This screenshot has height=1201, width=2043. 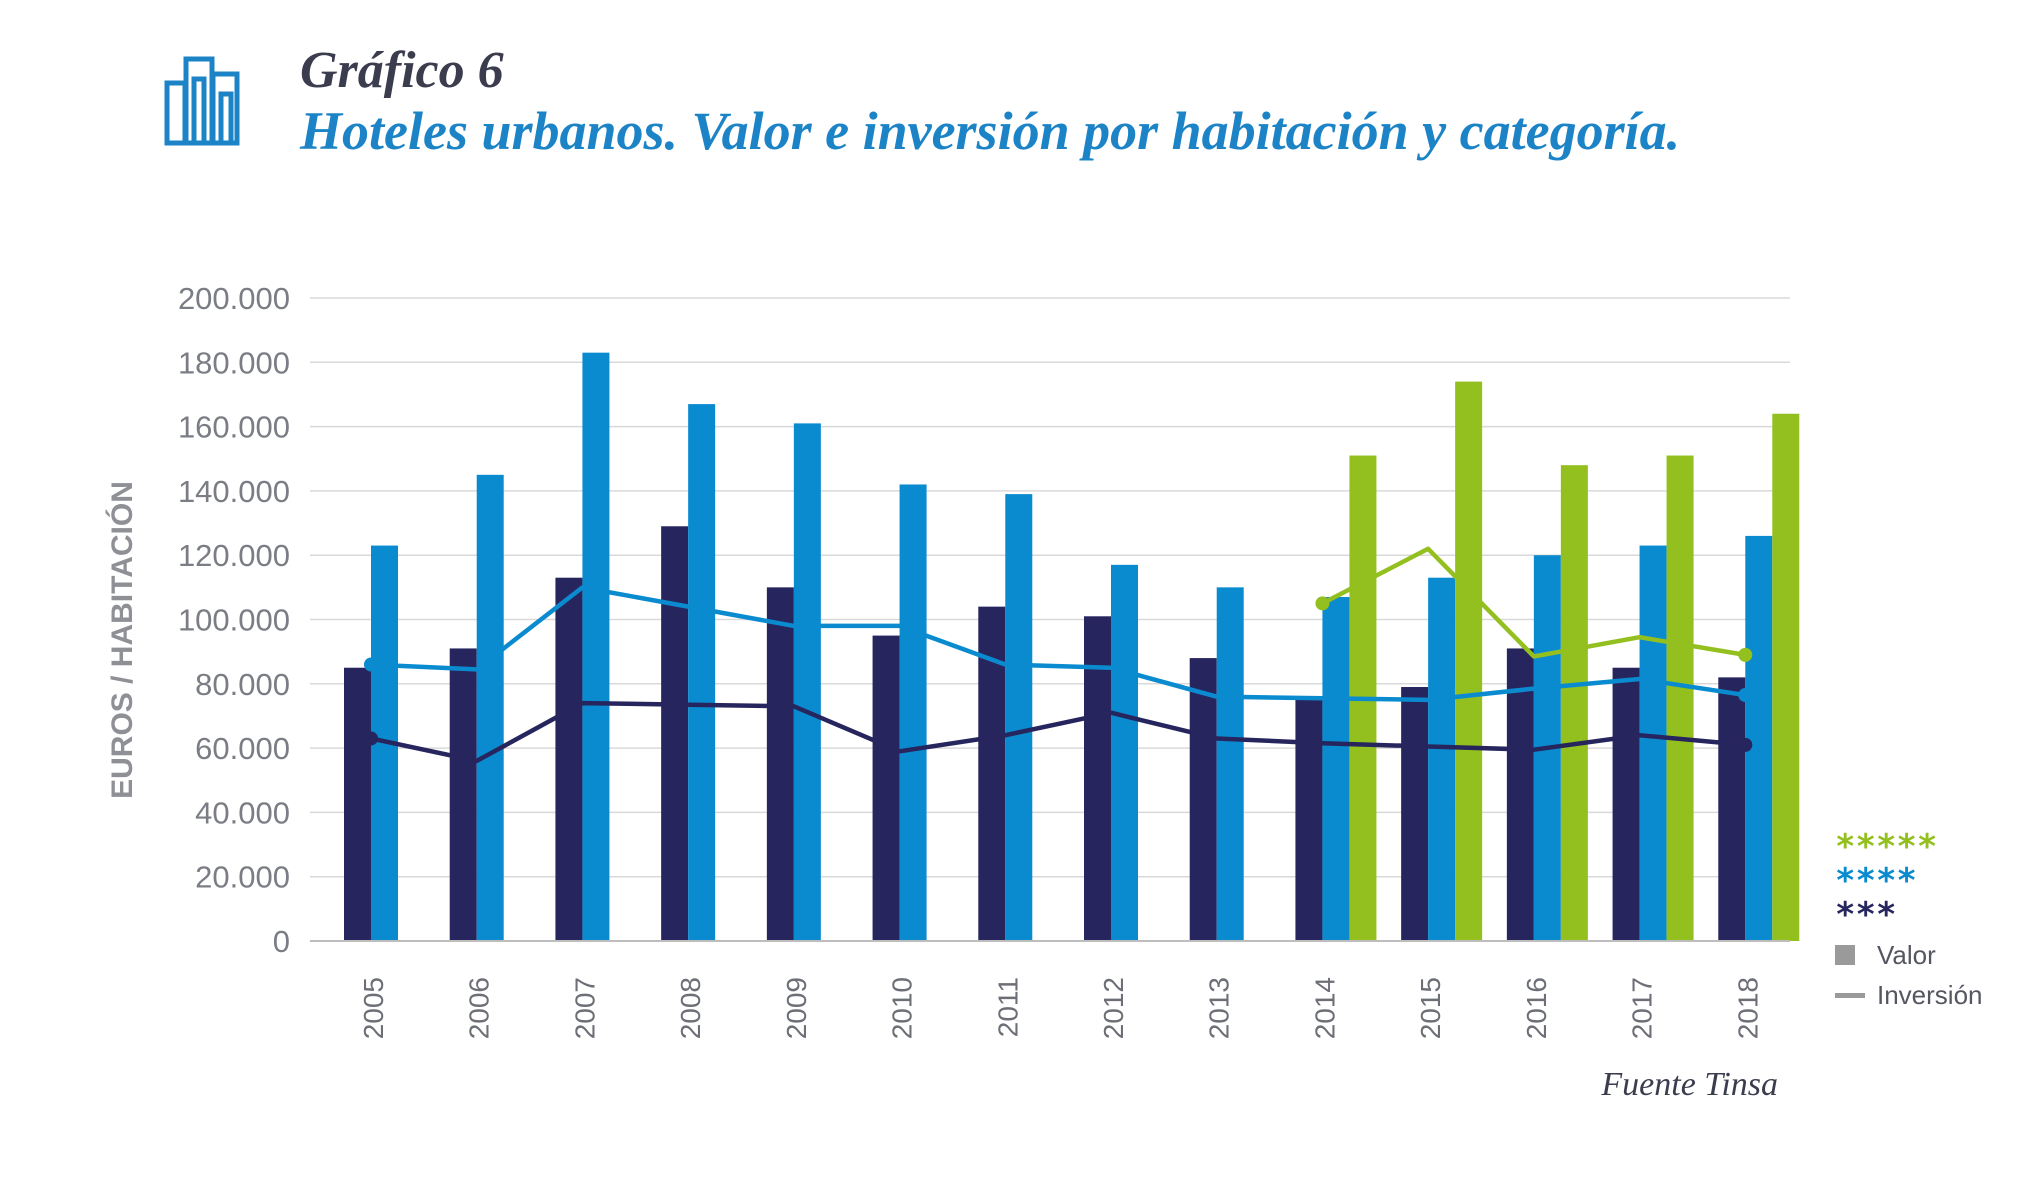 I want to click on legend: ***** **** *** Valor Inversión, so click(x=1909, y=921).